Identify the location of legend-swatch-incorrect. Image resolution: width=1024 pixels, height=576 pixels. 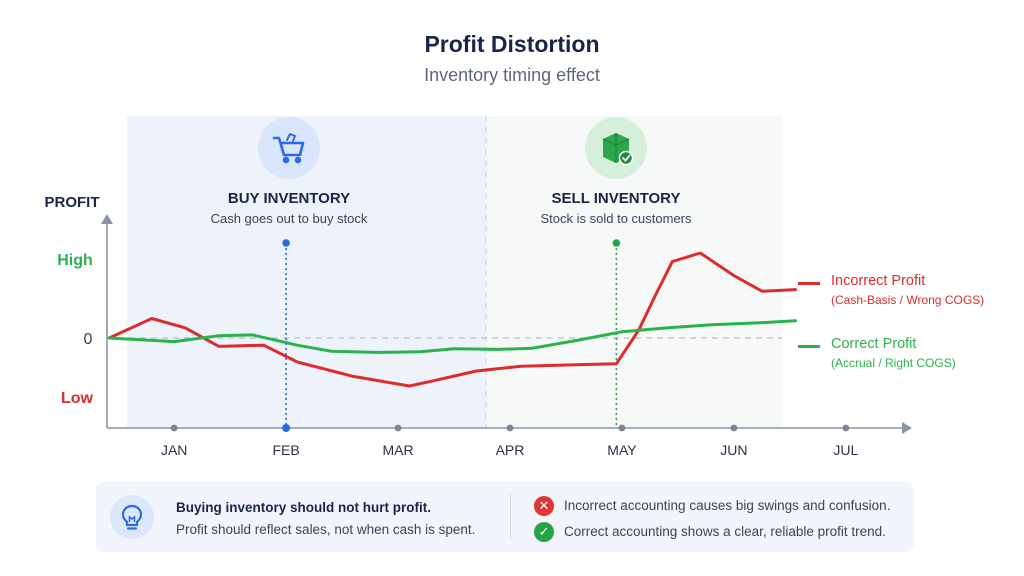
(809, 283).